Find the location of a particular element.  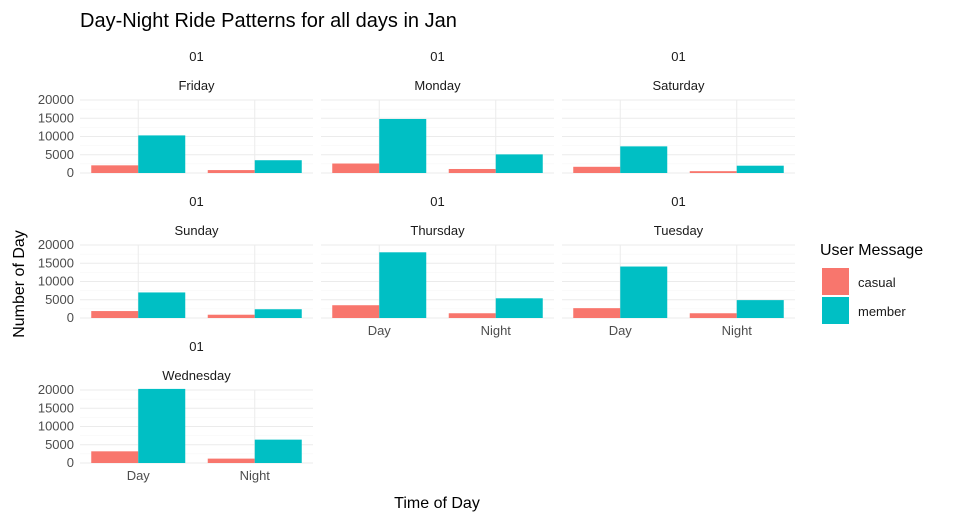

legend-key-member is located at coordinates (835, 310).